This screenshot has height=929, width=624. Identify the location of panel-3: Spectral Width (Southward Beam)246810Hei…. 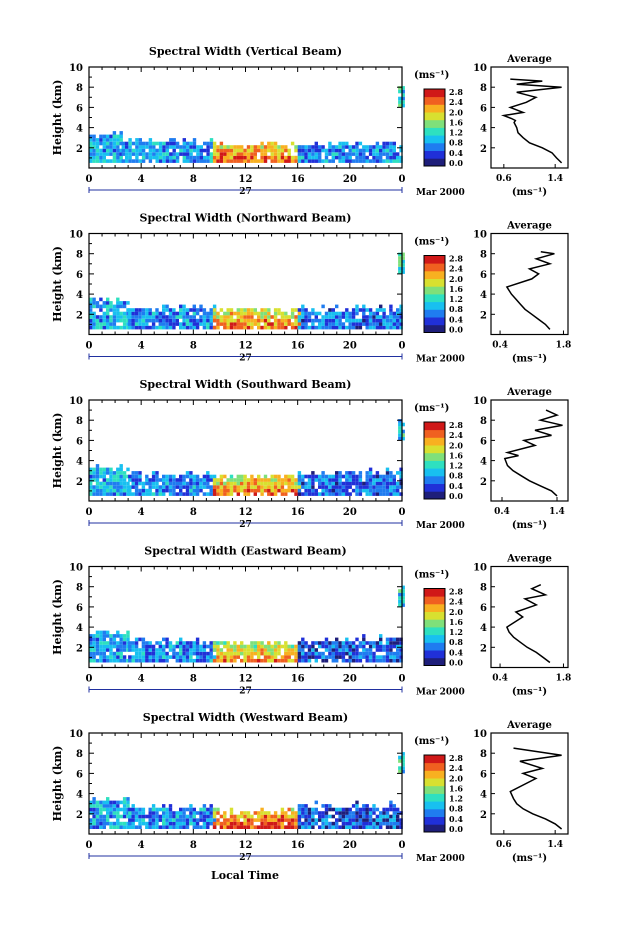
(310, 454).